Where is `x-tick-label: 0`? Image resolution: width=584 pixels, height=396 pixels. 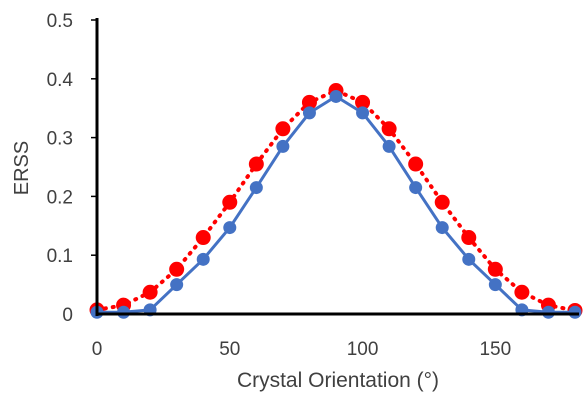
x-tick-label: 0 is located at coordinates (97, 349).